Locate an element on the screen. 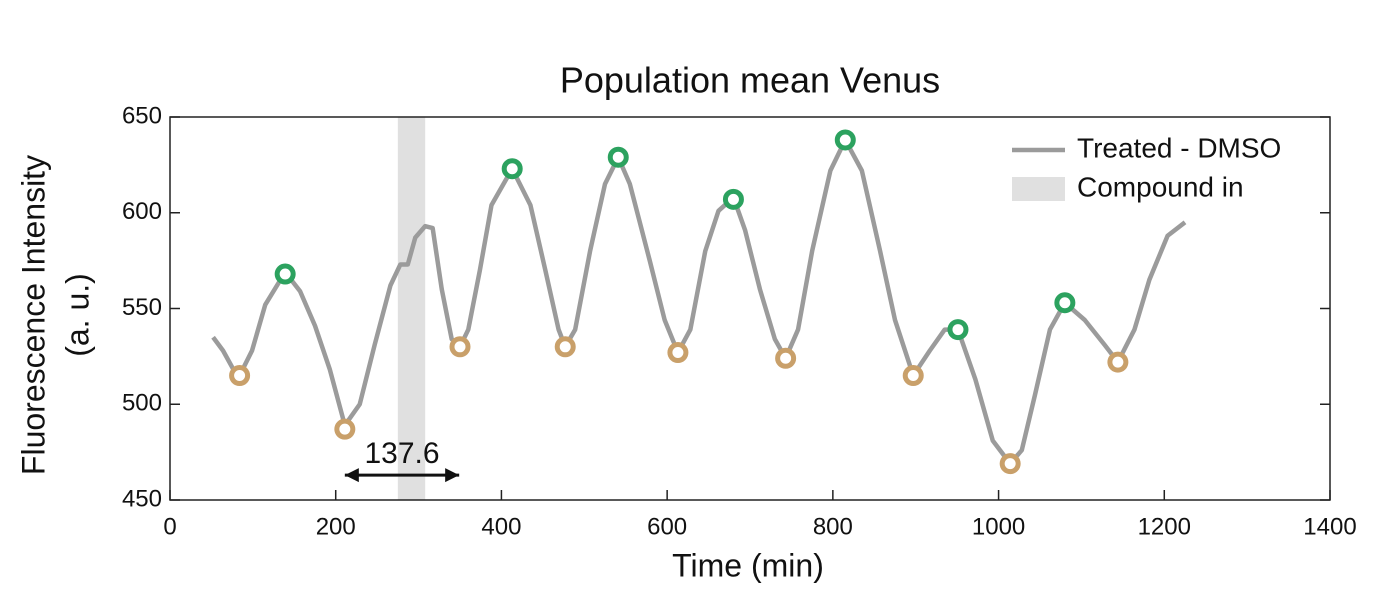 The image size is (1385, 593). y-tick-label: 550 is located at coordinates (142, 307).